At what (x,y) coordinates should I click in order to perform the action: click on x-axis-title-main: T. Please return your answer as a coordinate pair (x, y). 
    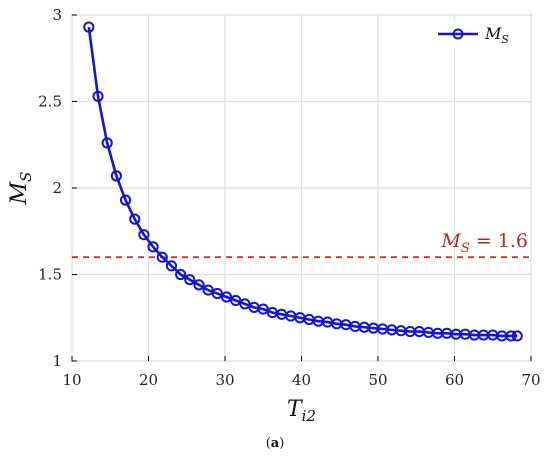
    Looking at the image, I should click on (295, 409).